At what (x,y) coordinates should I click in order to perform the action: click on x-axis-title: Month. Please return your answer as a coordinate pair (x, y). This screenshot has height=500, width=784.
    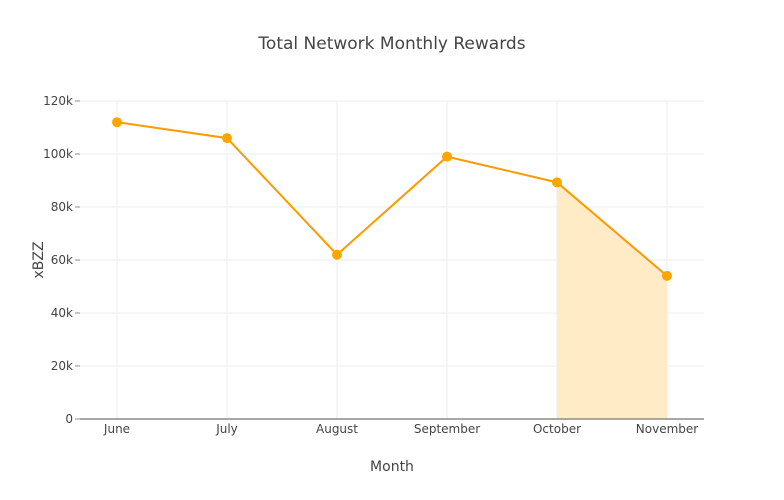
    Looking at the image, I should click on (392, 467).